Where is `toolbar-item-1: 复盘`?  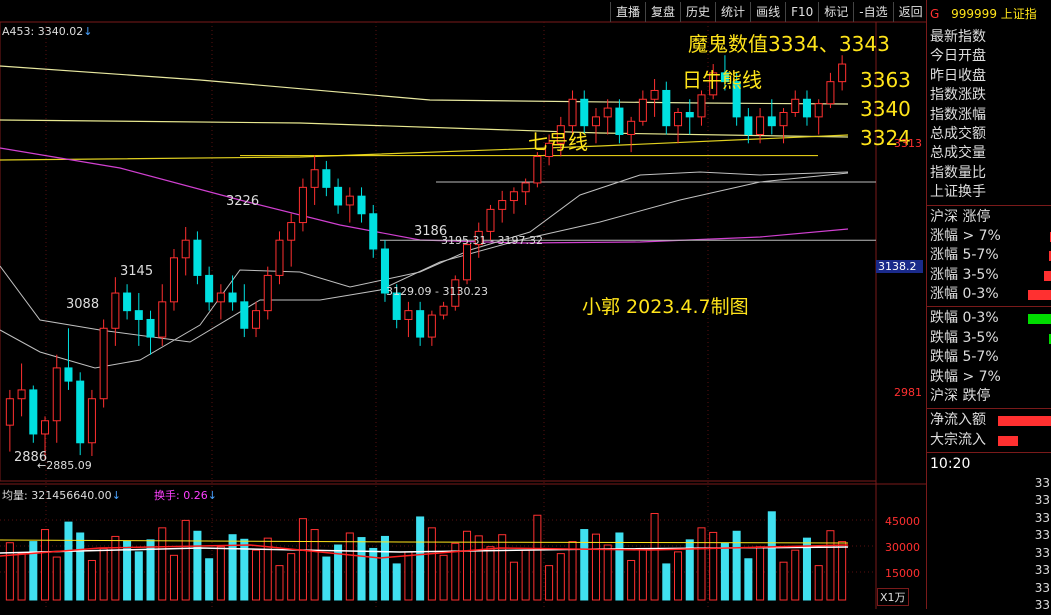
toolbar-item-1: 复盘 is located at coordinates (662, 12).